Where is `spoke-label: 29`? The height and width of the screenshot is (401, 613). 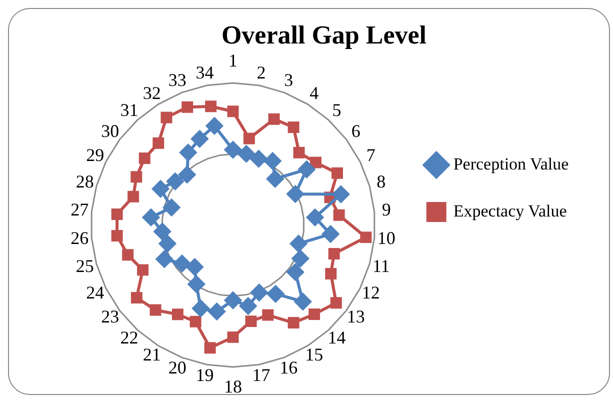 spoke-label: 29 is located at coordinates (95, 155).